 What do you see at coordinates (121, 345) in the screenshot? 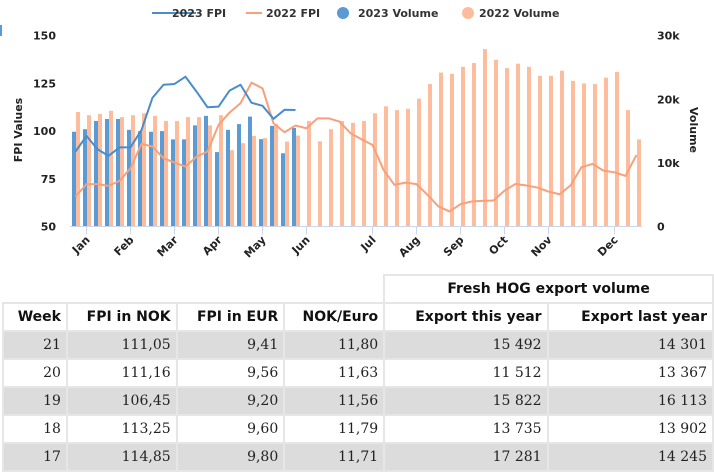
I see `table-cell: 111,05` at bounding box center [121, 345].